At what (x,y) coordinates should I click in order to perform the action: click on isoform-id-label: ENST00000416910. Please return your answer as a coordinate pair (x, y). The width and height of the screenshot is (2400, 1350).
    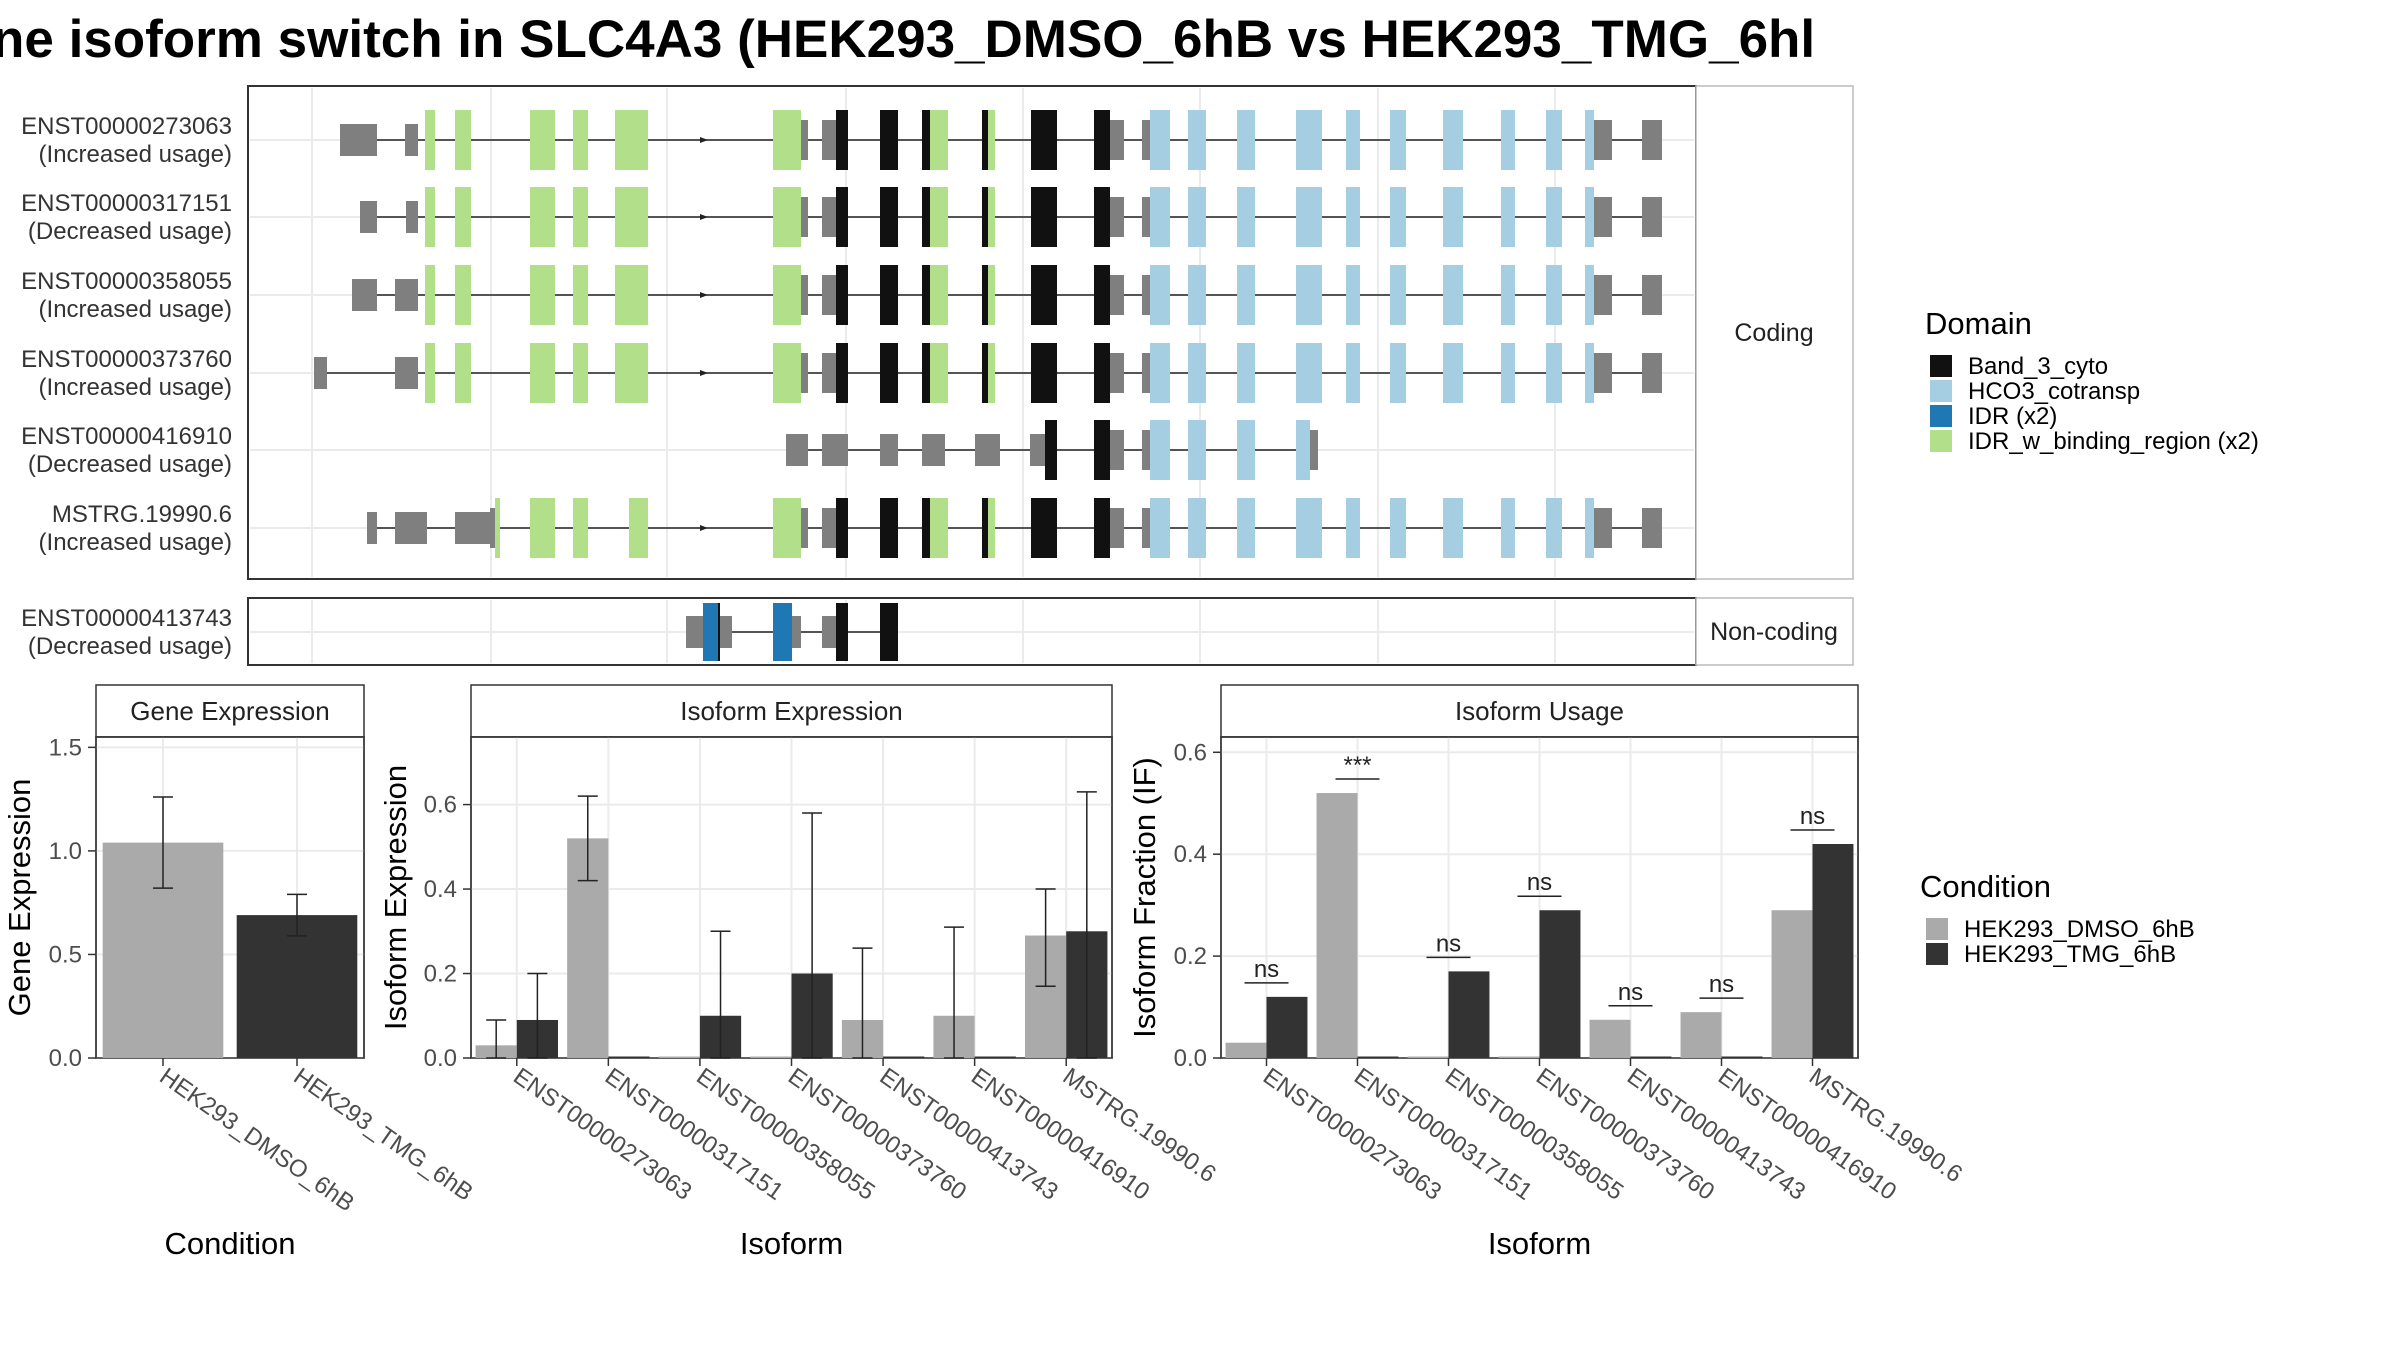
    Looking at the image, I should click on (126, 436).